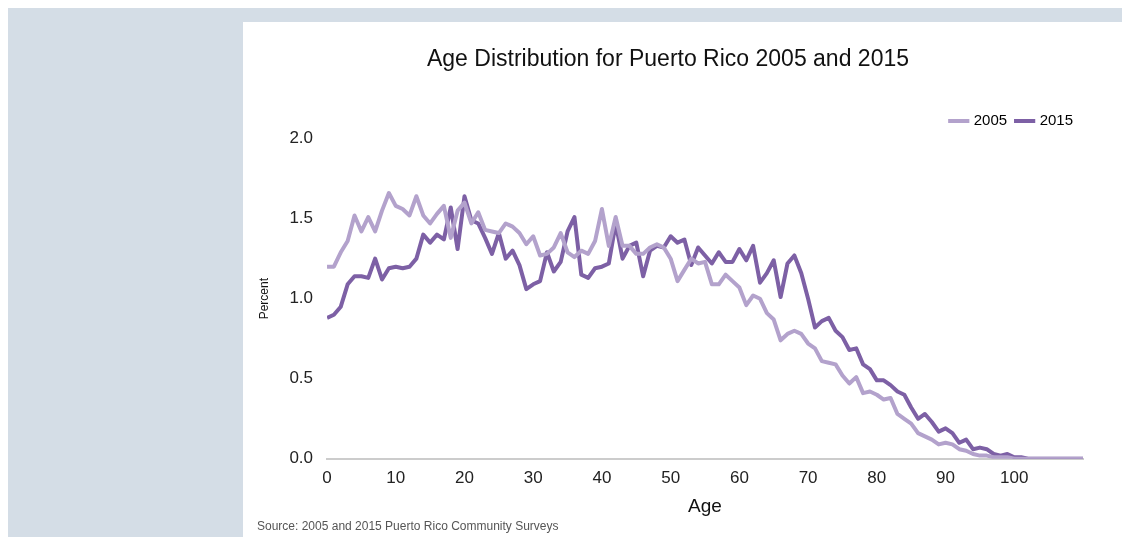 The image size is (1130, 545). What do you see at coordinates (464, 477) in the screenshot?
I see `x-tick-label: 20` at bounding box center [464, 477].